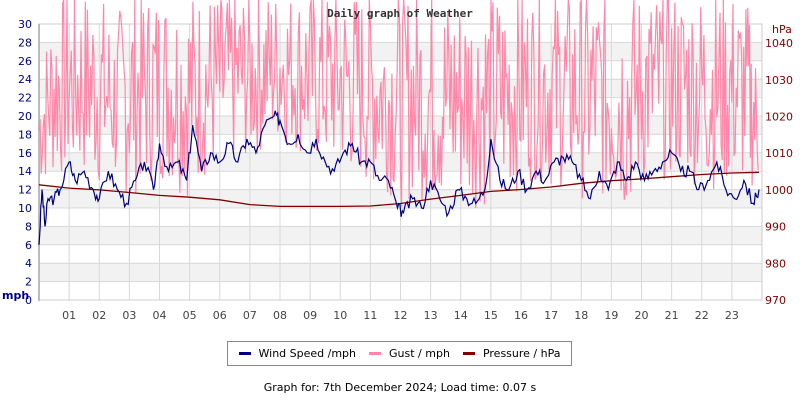  Describe the element at coordinates (779, 117) in the screenshot. I see `svg-text: 1020` at that location.